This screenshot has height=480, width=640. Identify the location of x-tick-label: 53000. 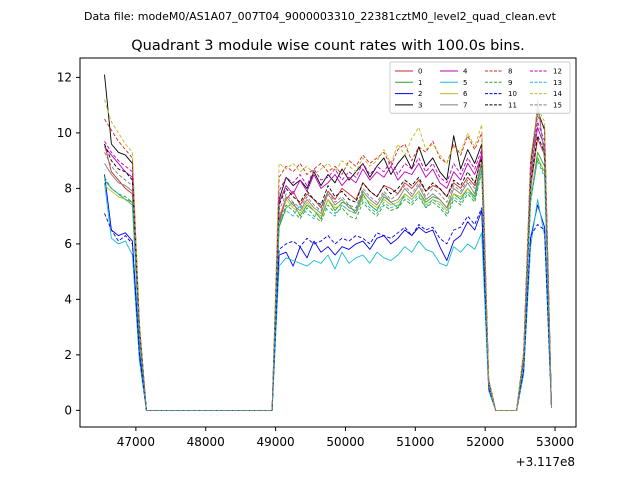
(555, 442).